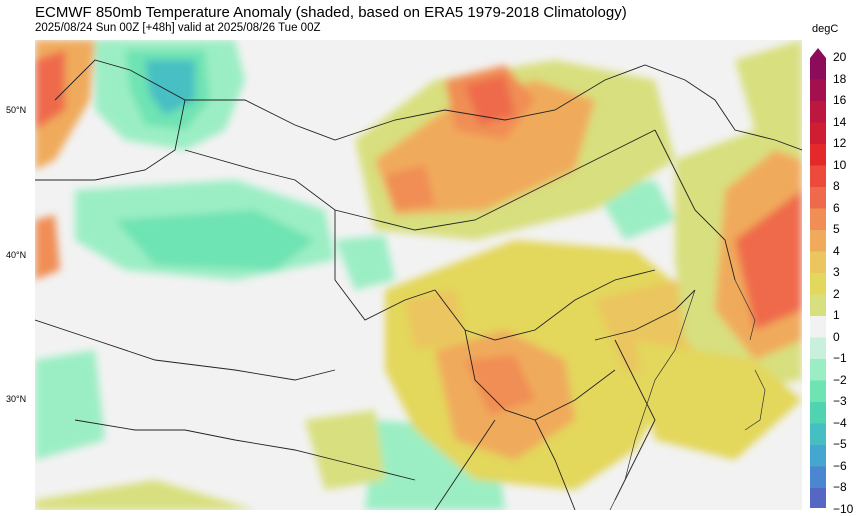 The width and height of the screenshot is (863, 516). Describe the element at coordinates (836, 186) in the screenshot. I see `colorbar-tick-label: 8` at that location.